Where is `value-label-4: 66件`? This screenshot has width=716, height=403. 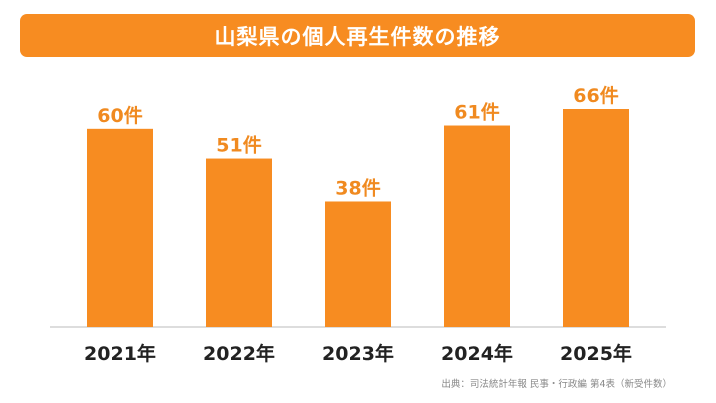 value-label-4: 66件 is located at coordinates (595, 95).